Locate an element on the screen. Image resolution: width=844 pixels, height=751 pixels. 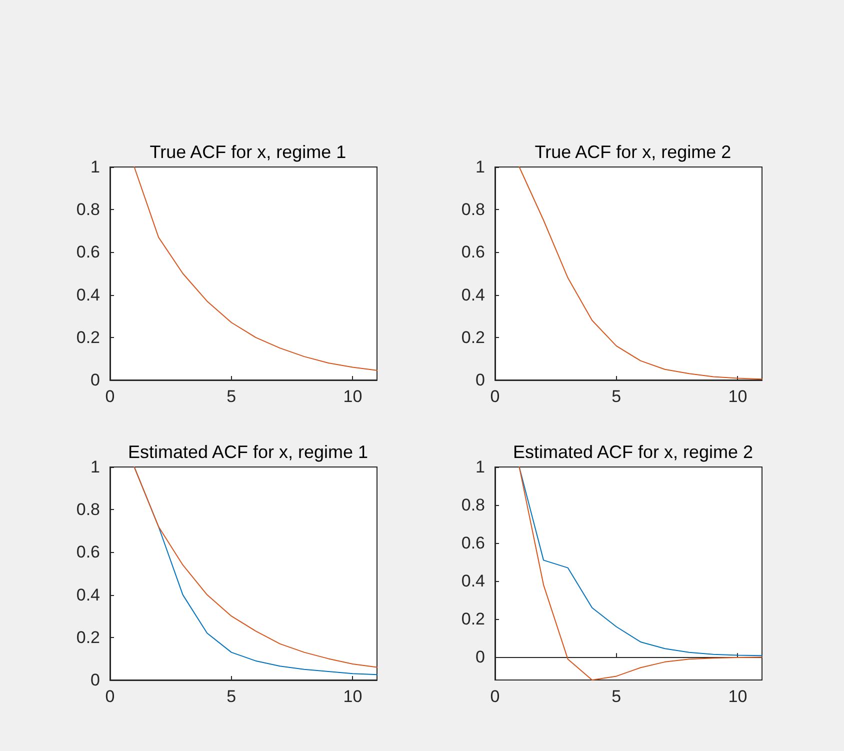
chart-title: True ACF for x, regime 1 is located at coordinates (248, 152).